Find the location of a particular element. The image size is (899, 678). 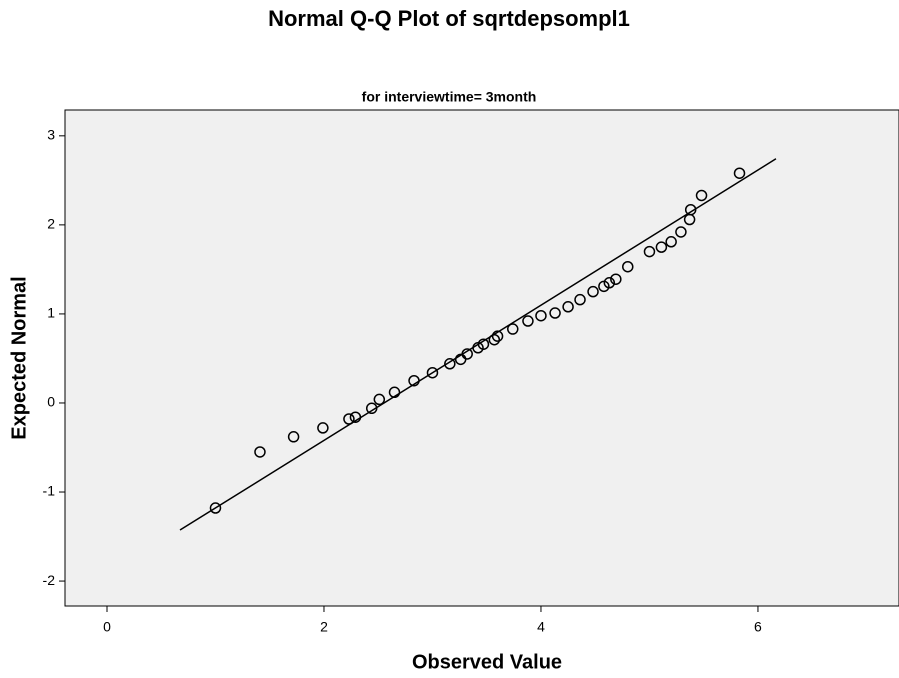

y-axis-label: Expected Normal is located at coordinates (19, 357).